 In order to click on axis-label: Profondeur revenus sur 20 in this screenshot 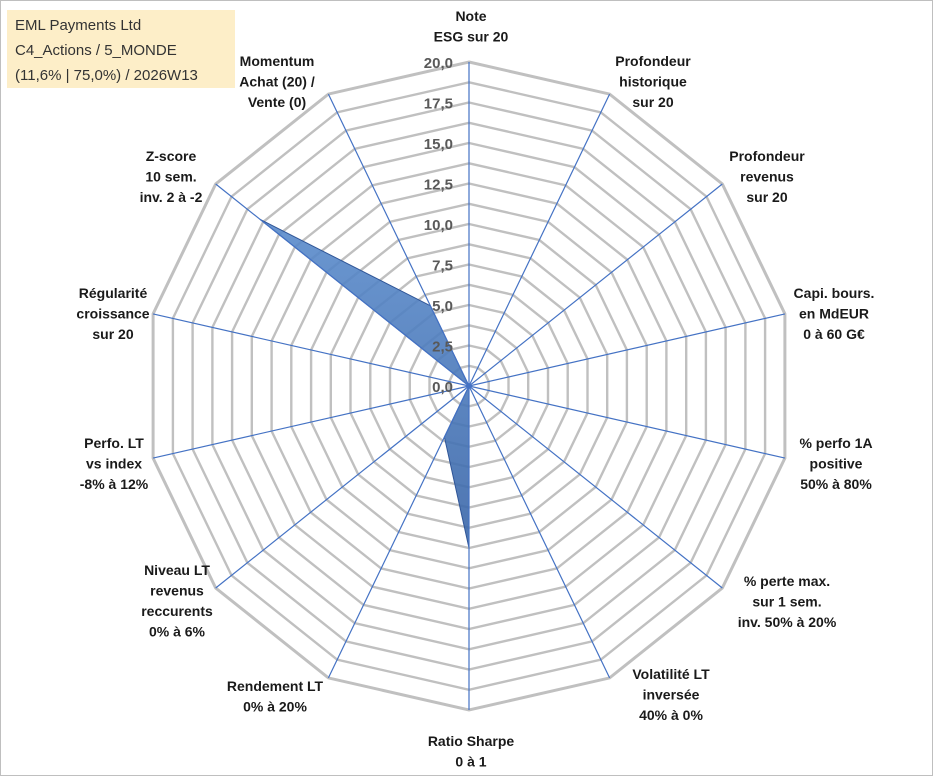, I will do `click(767, 176)`.